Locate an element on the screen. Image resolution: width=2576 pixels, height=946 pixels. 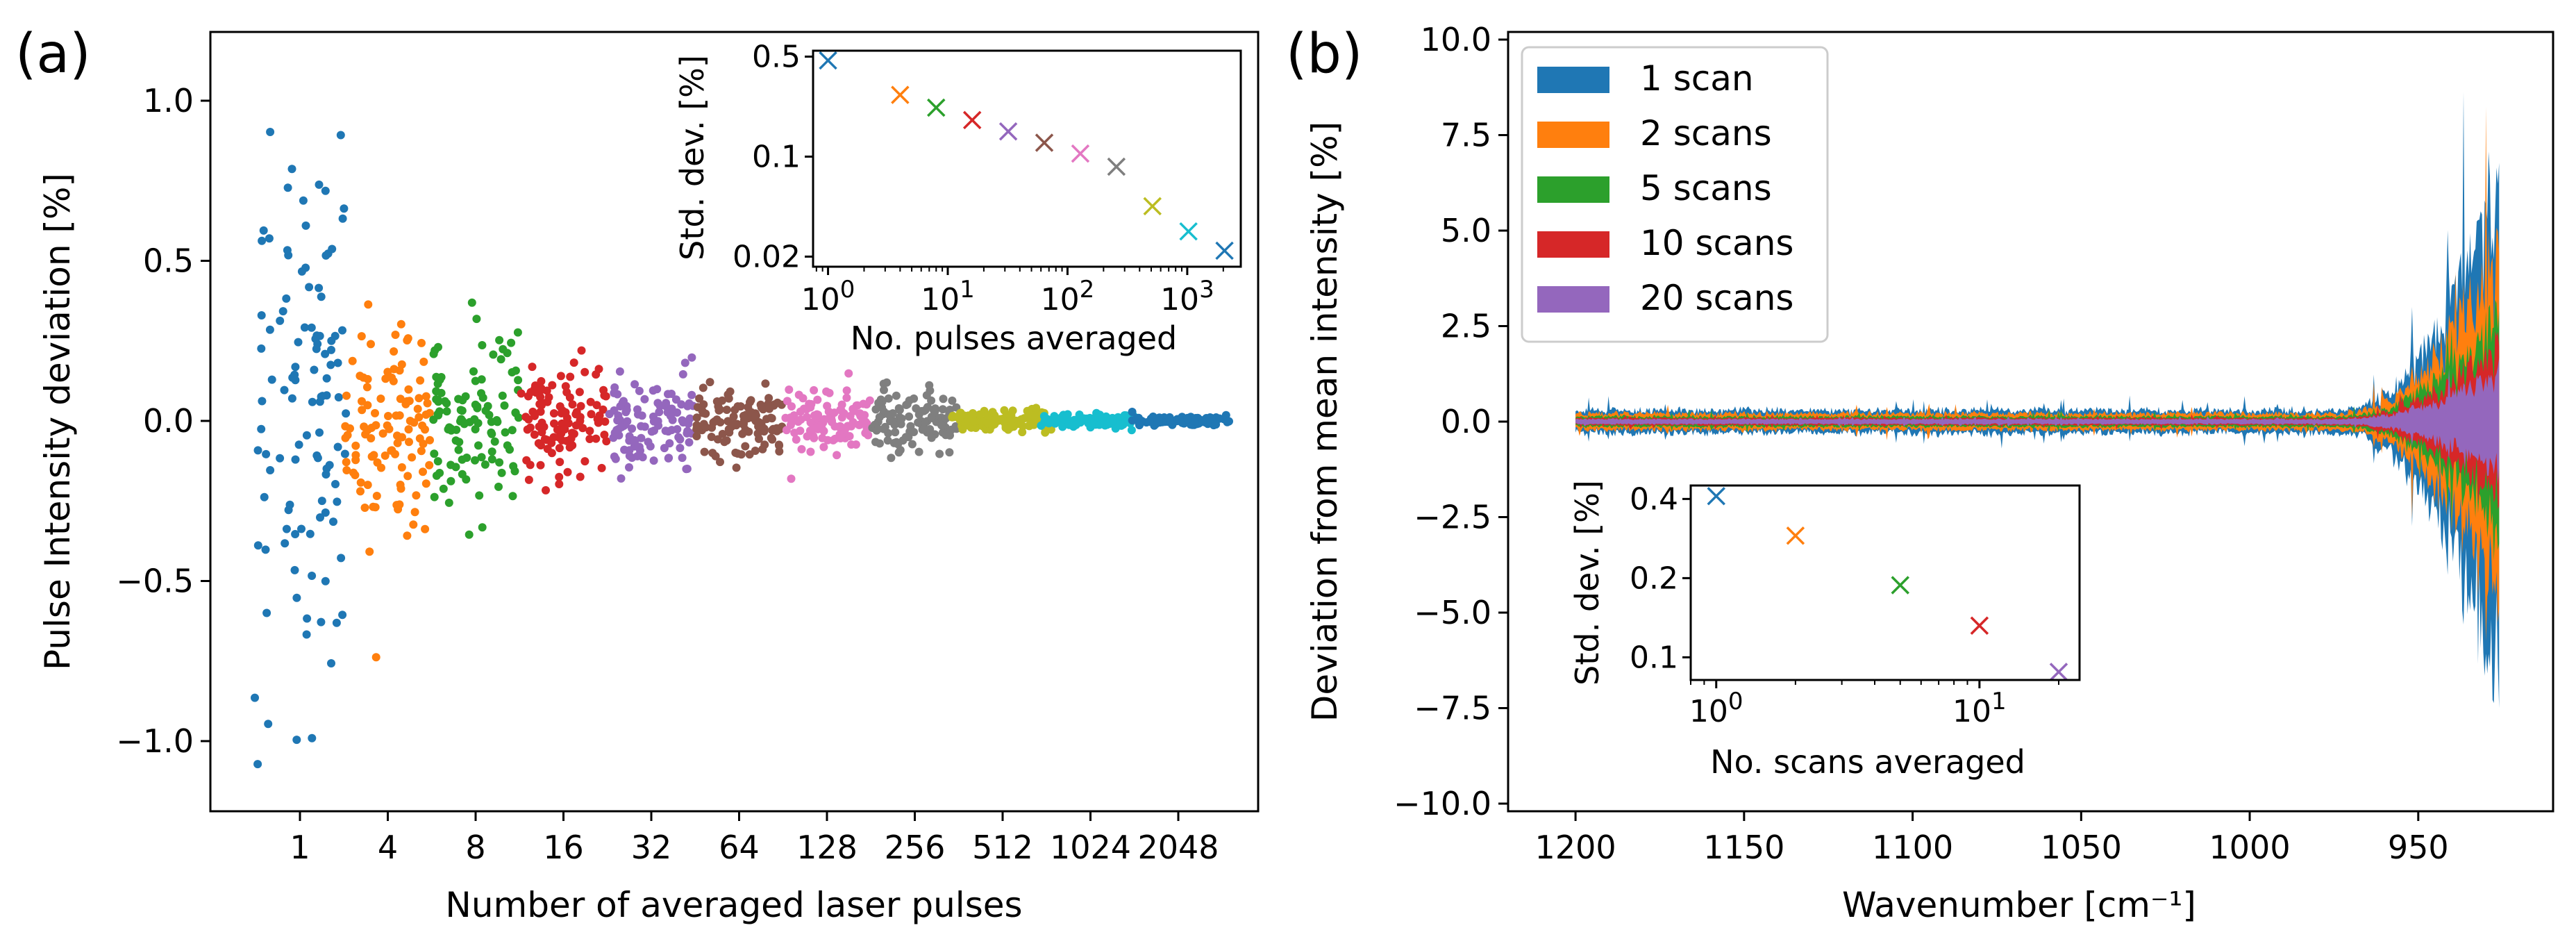
b-main-ytick-label: −10.0 is located at coordinates (1442, 803).